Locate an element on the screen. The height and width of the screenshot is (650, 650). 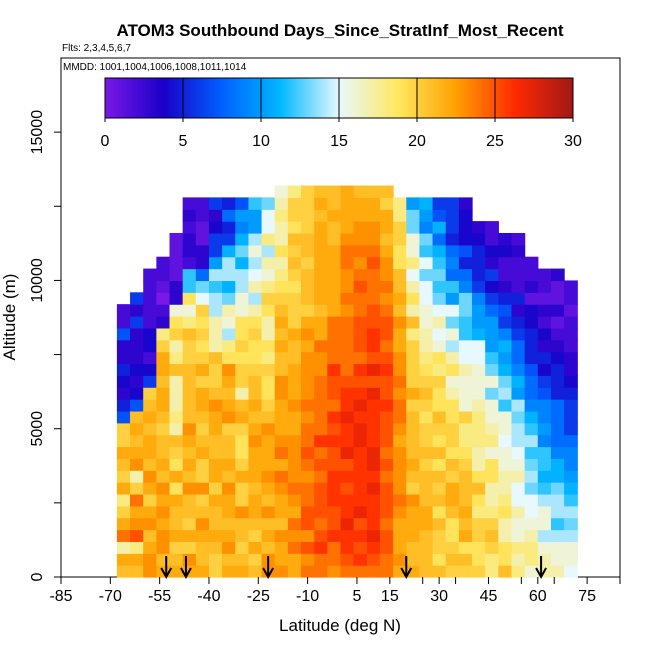
x-tick-label: 45 is located at coordinates (489, 596).